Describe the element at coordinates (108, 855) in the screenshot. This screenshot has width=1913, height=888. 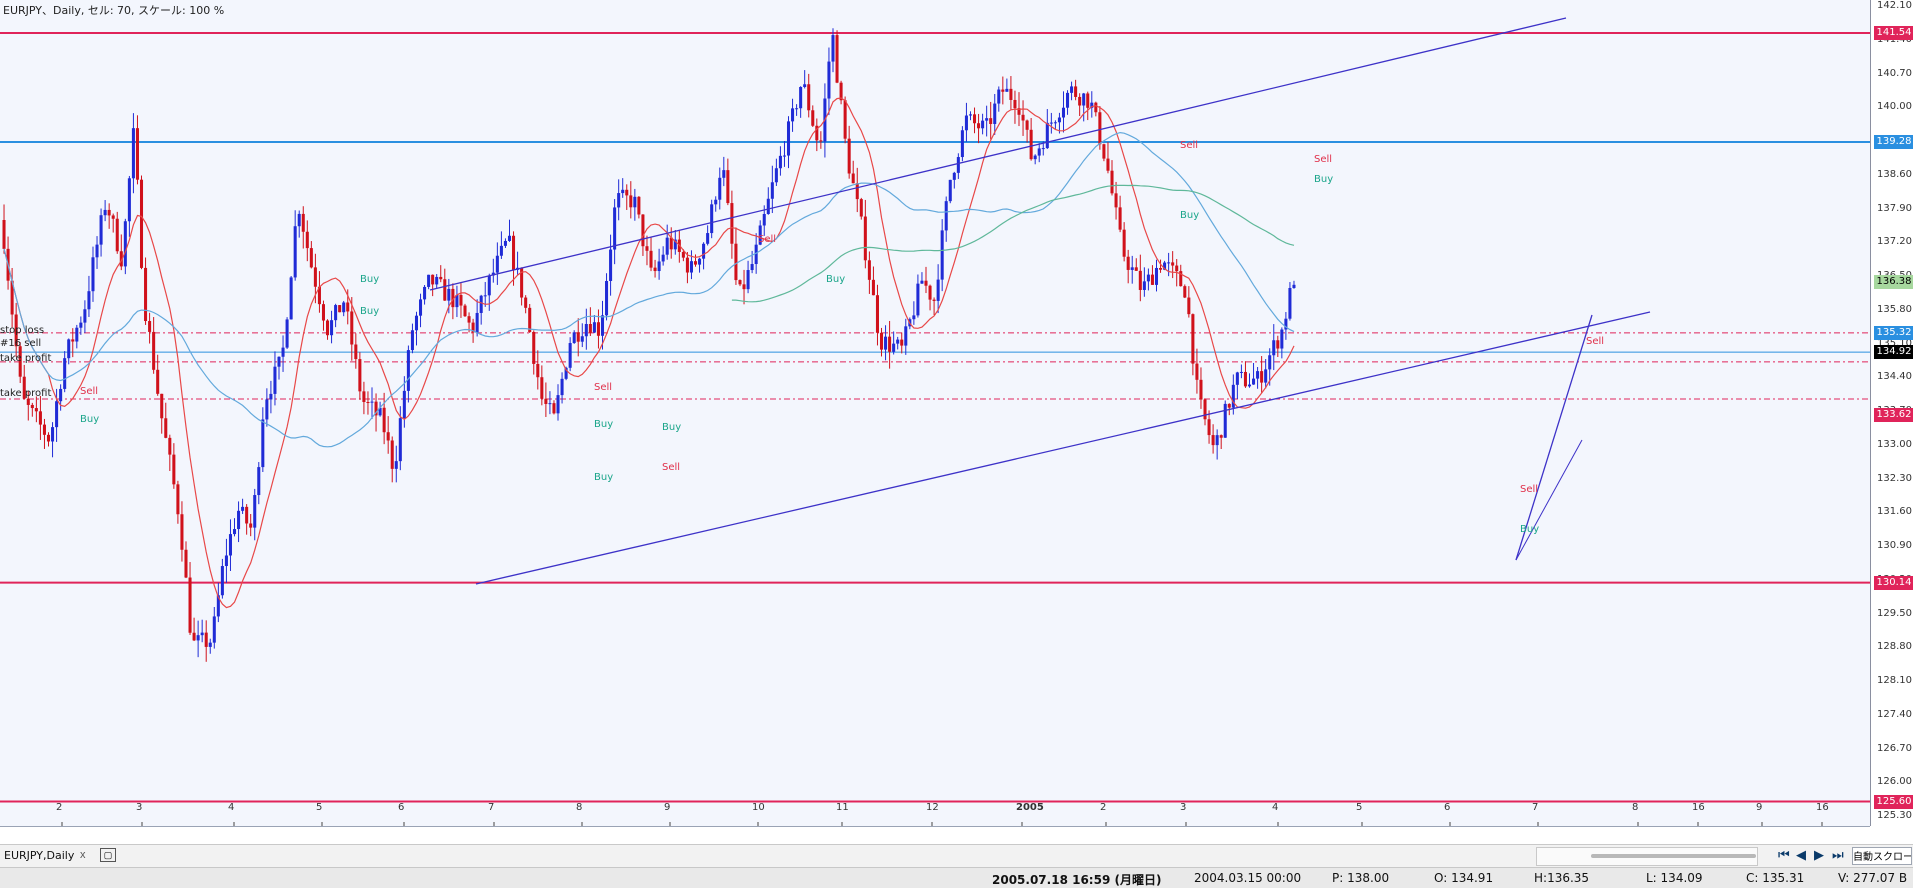
I see `new-window-icon: ▢` at that location.